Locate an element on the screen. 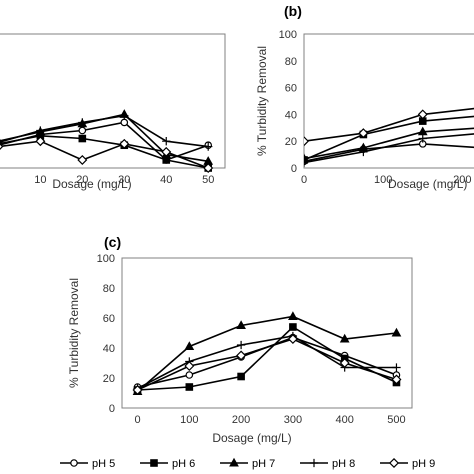  panel-b-series is located at coordinates (389, 137).